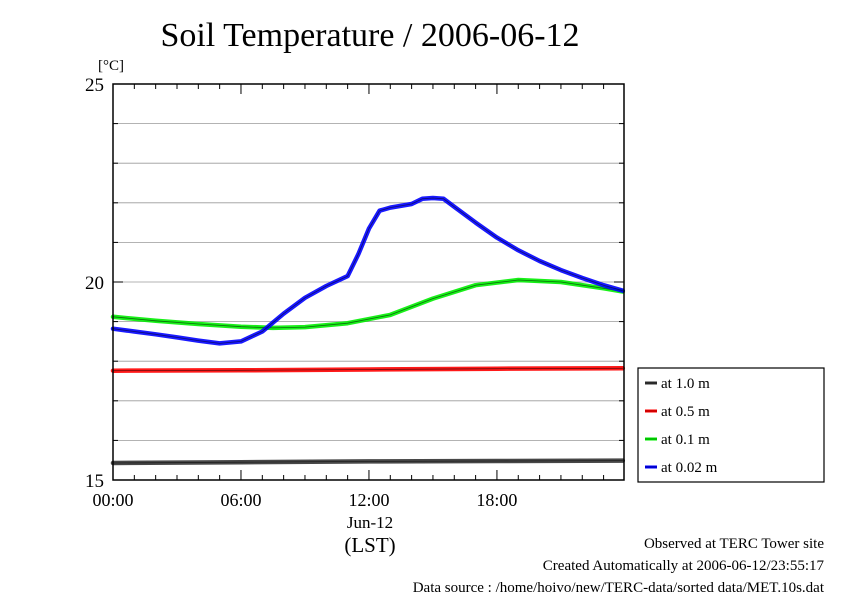 Image resolution: width=842 pixels, height=597 pixels. I want to click on chart-title: Soil Temperature / 2006-06-12, so click(369, 35).